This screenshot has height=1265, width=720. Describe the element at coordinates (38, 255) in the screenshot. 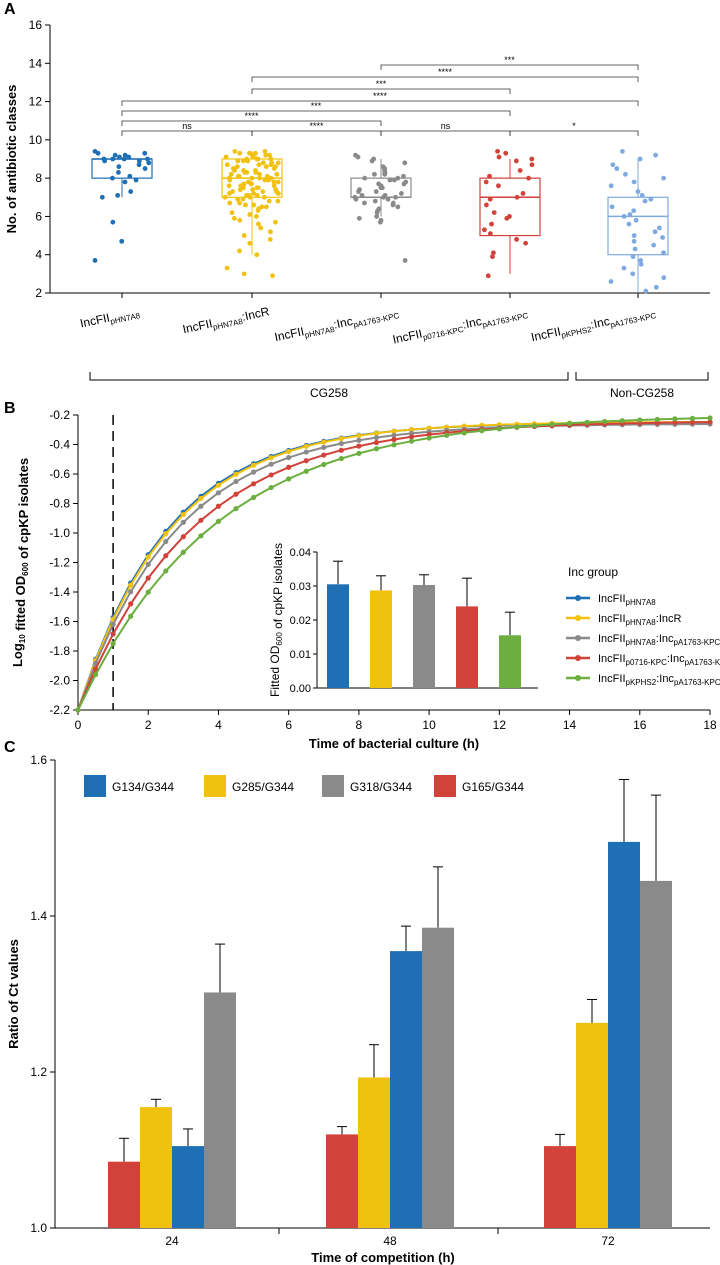

I see `y-tick-label-a: 4` at that location.